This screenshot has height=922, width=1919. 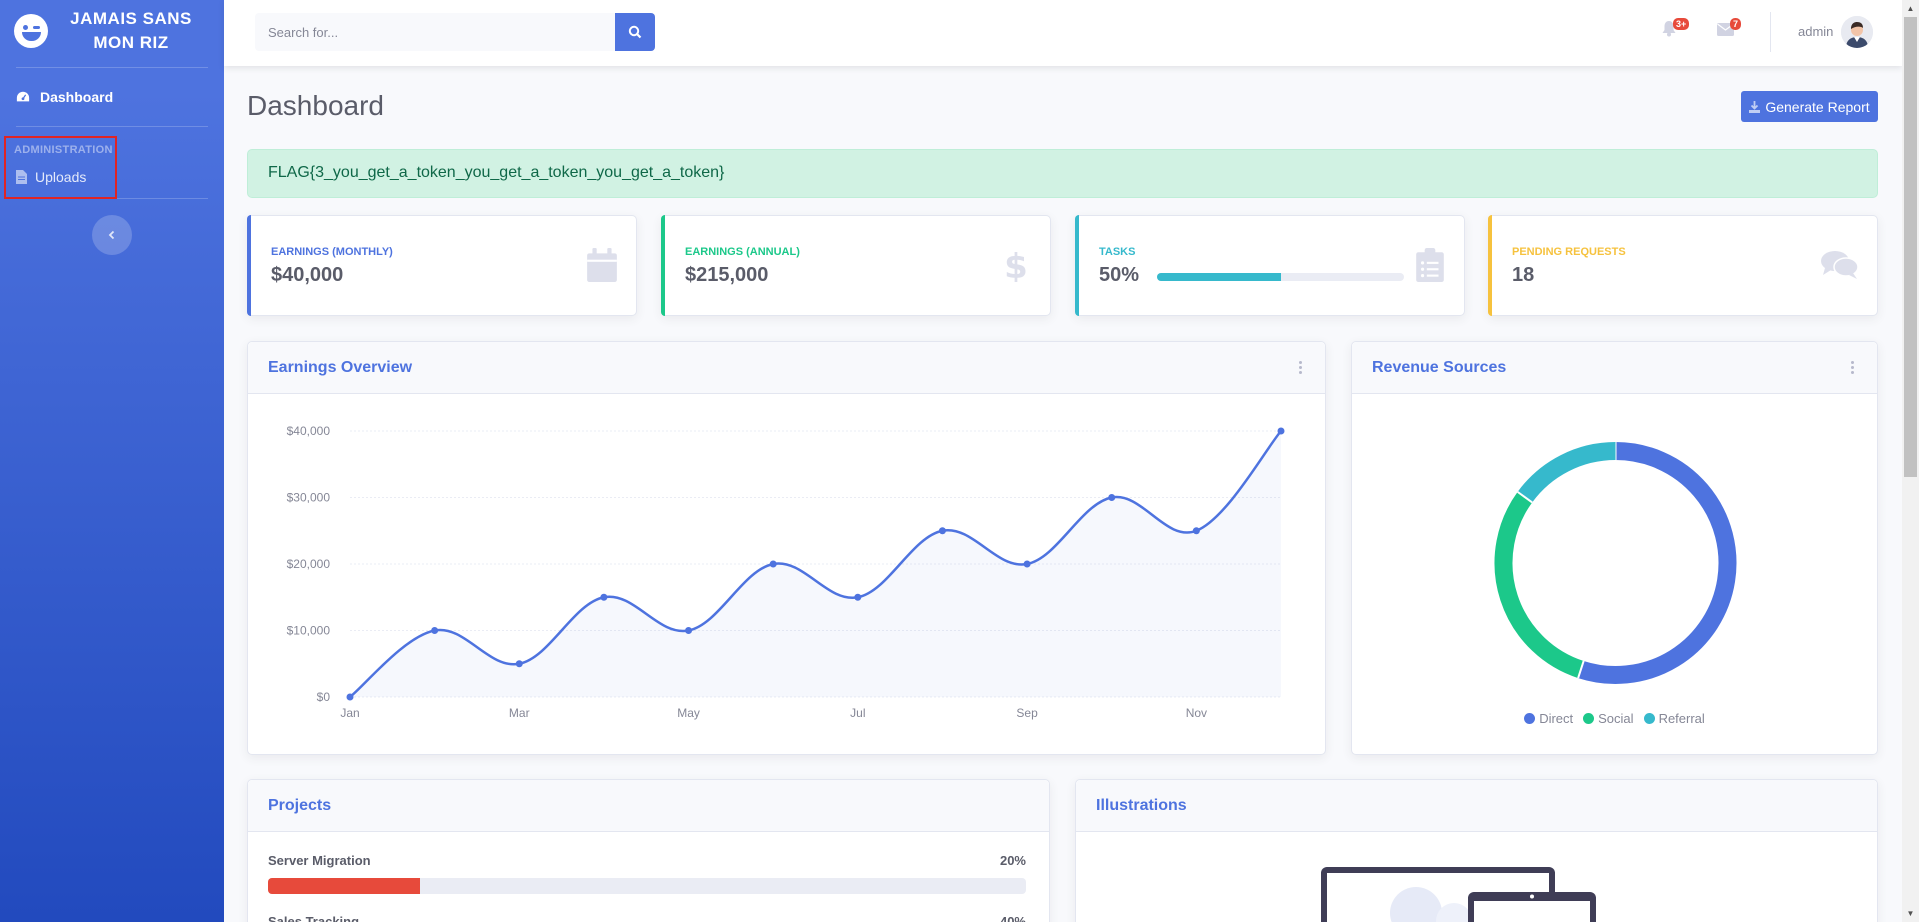 I want to click on brand: JAMAIS SANS MON RIZ, so click(x=112, y=31).